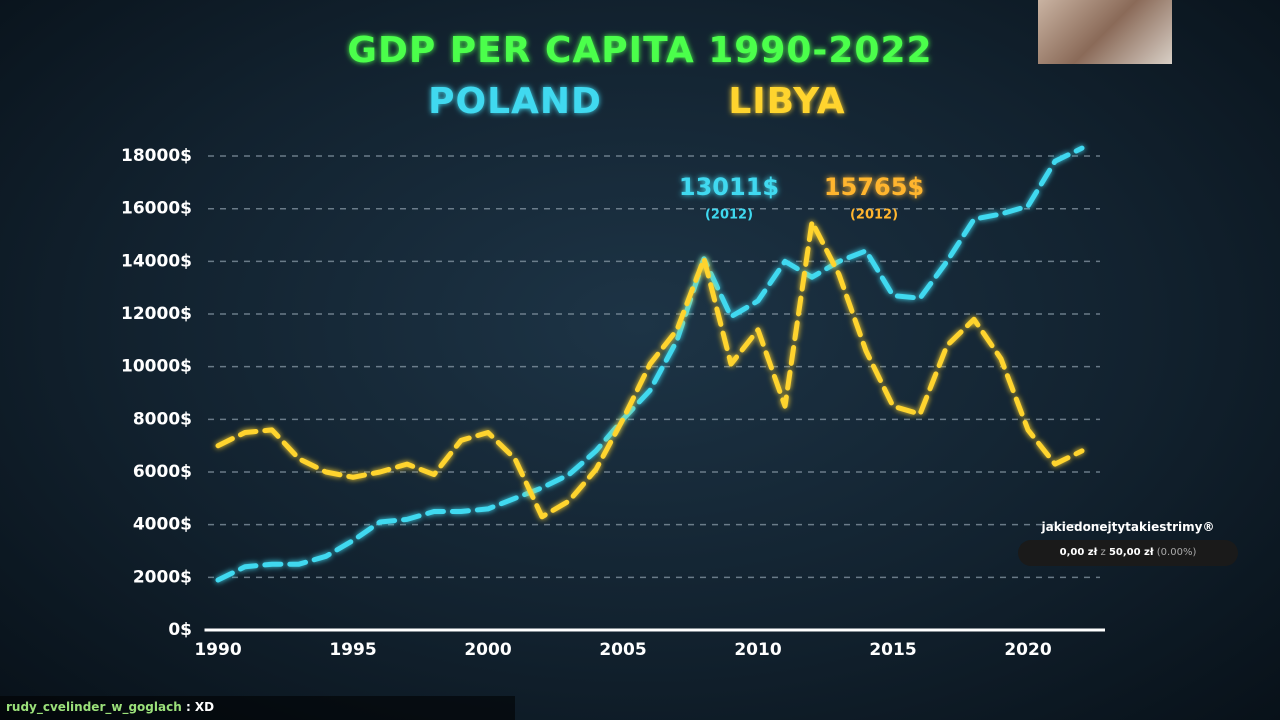 This screenshot has width=1280, height=720. Describe the element at coordinates (1103, 552) in the screenshot. I see `goal-separator: z` at that location.